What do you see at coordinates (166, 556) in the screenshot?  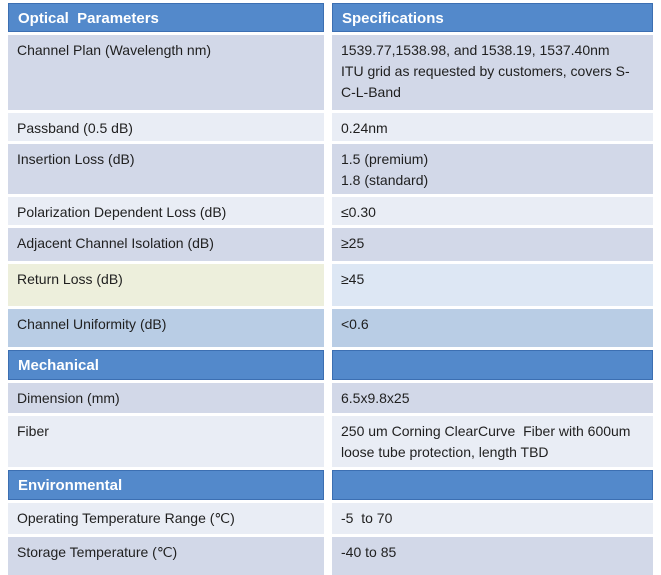 I see `param-cell: Storage Temperature (℃)` at bounding box center [166, 556].